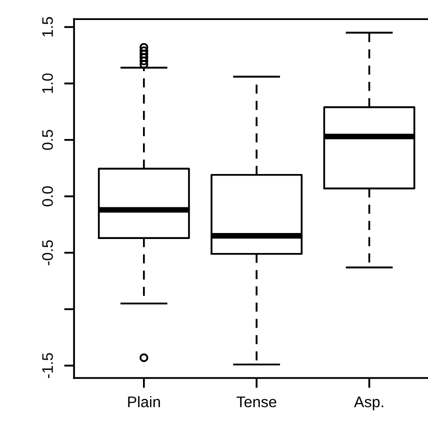  Describe the element at coordinates (47, 365) in the screenshot. I see `y-tick-label: -1.5` at that location.